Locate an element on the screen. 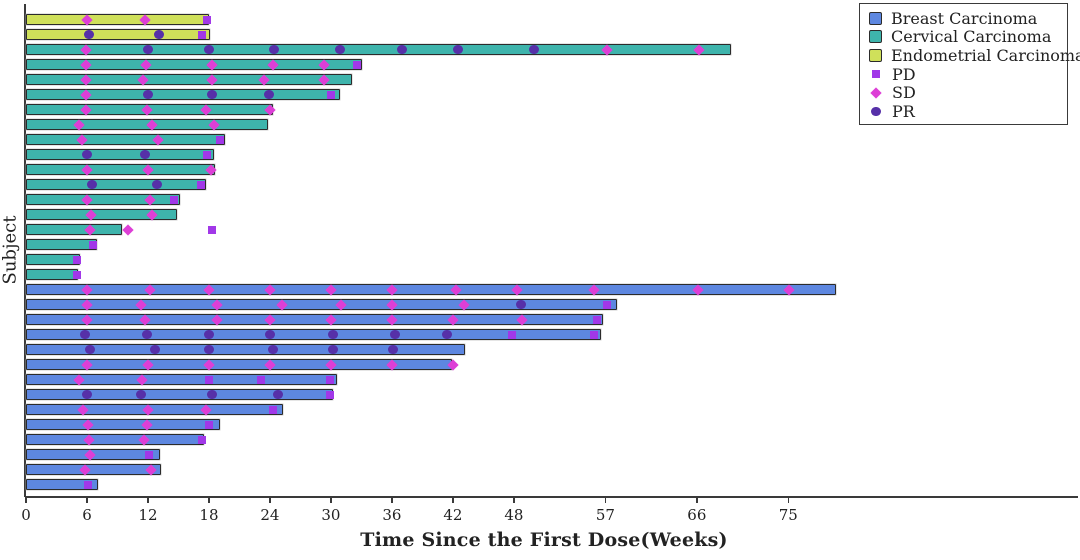 Image resolution: width=1080 pixels, height=560 pixels. x-tick-label: 18 is located at coordinates (209, 514).